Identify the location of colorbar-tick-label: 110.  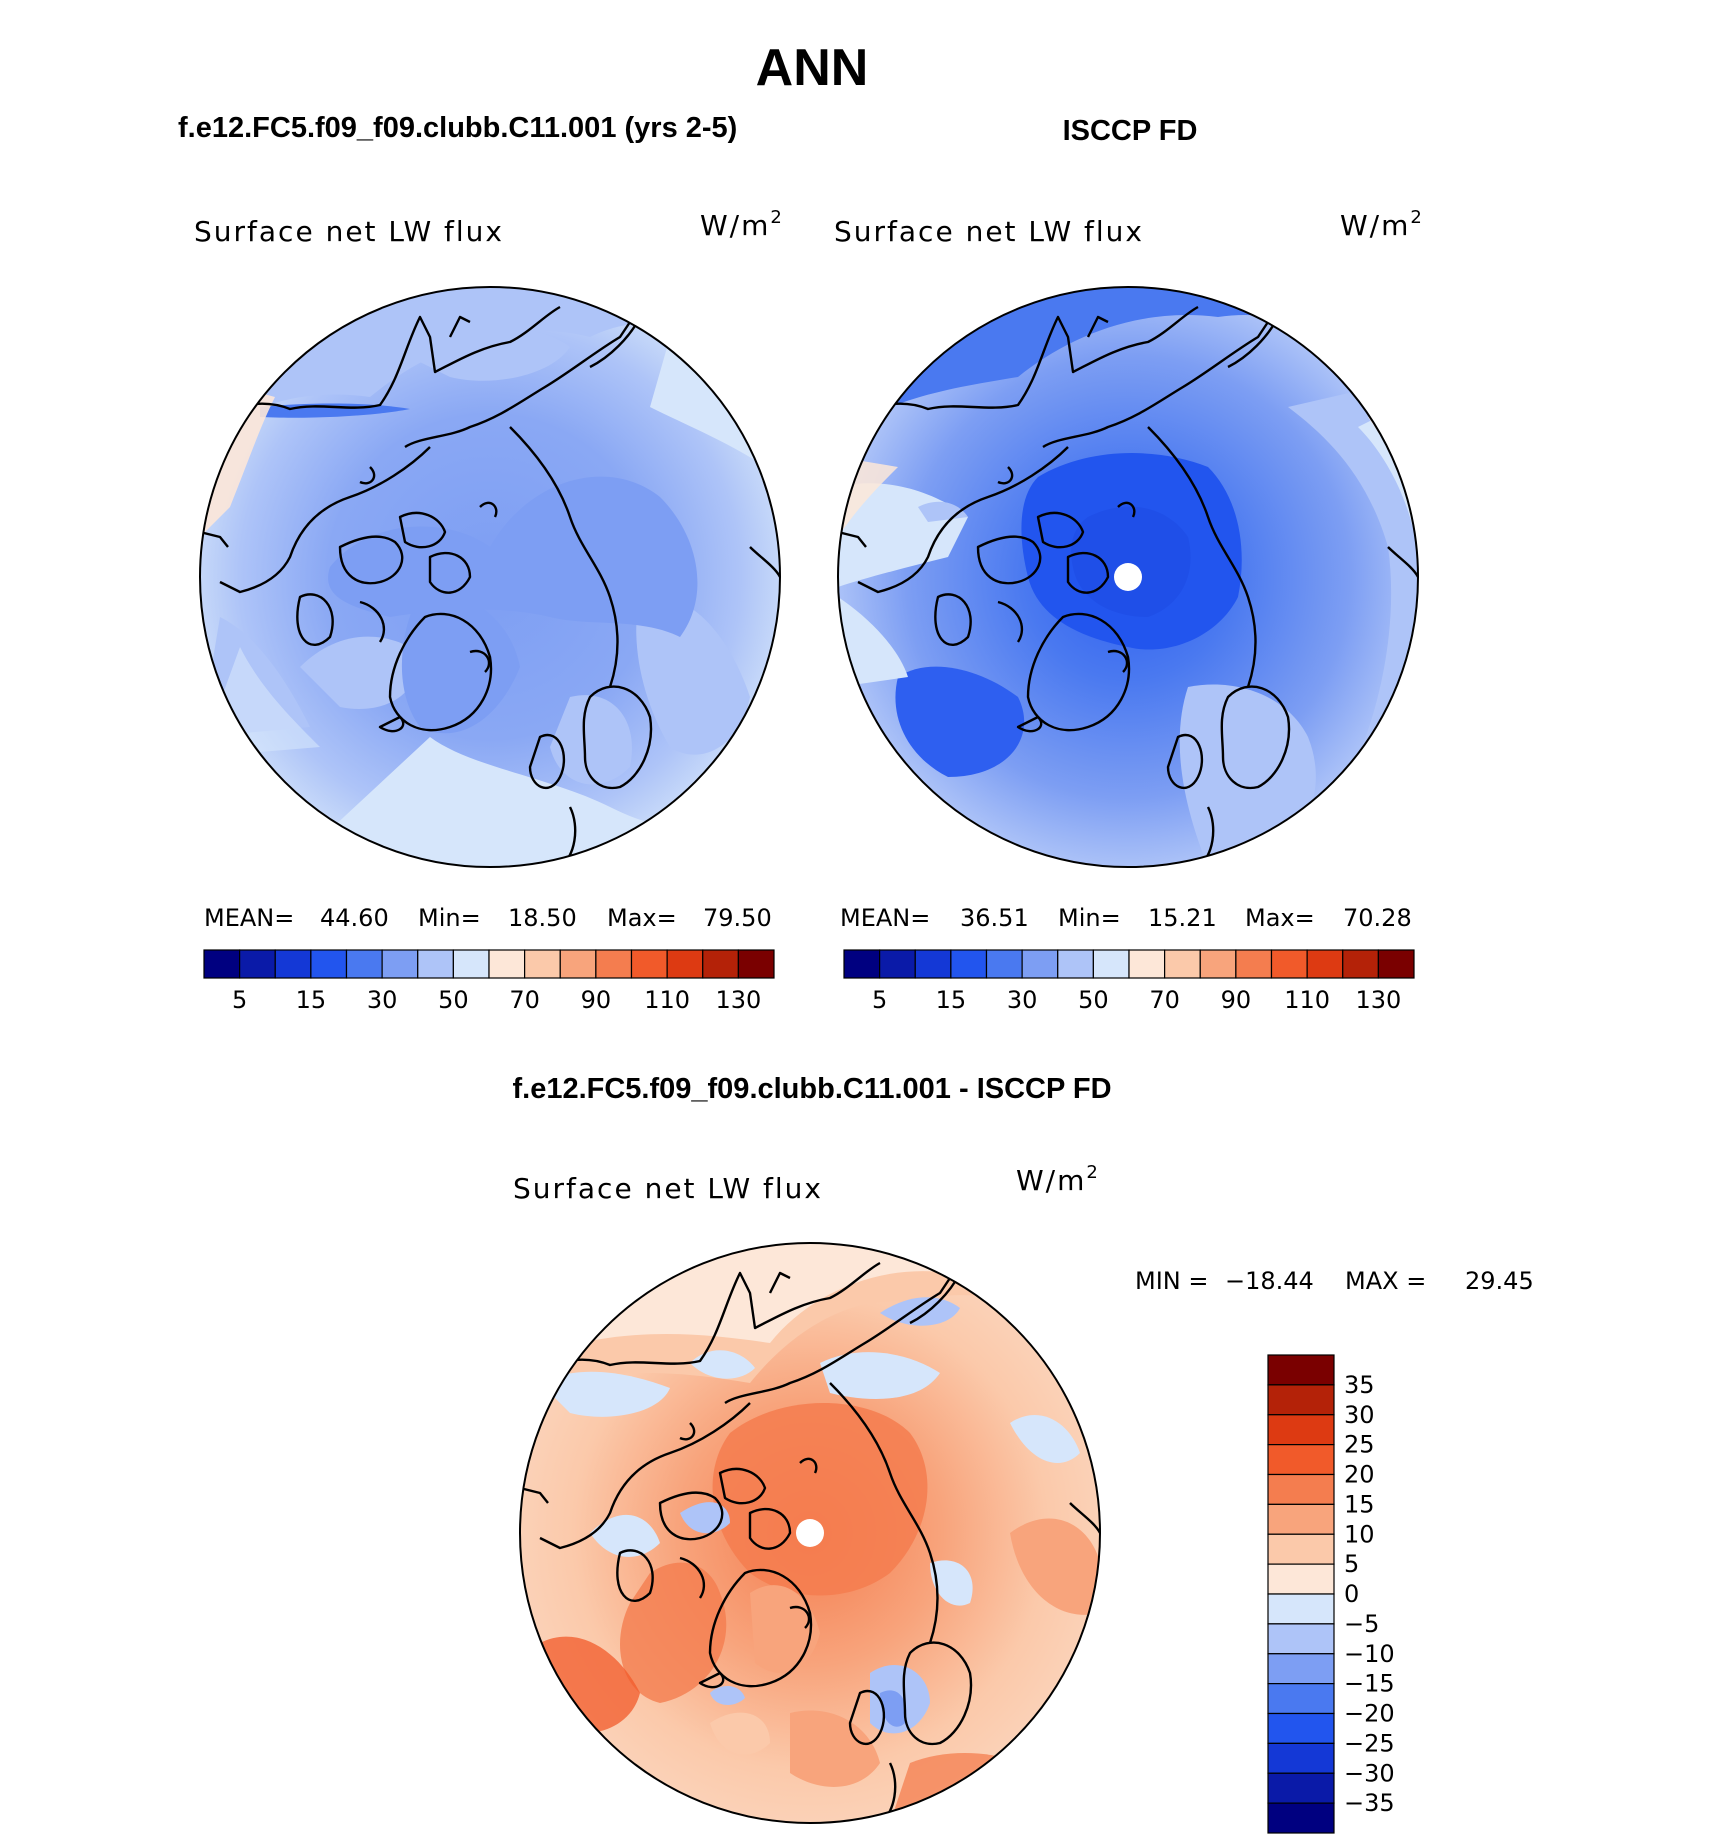
(1307, 1000).